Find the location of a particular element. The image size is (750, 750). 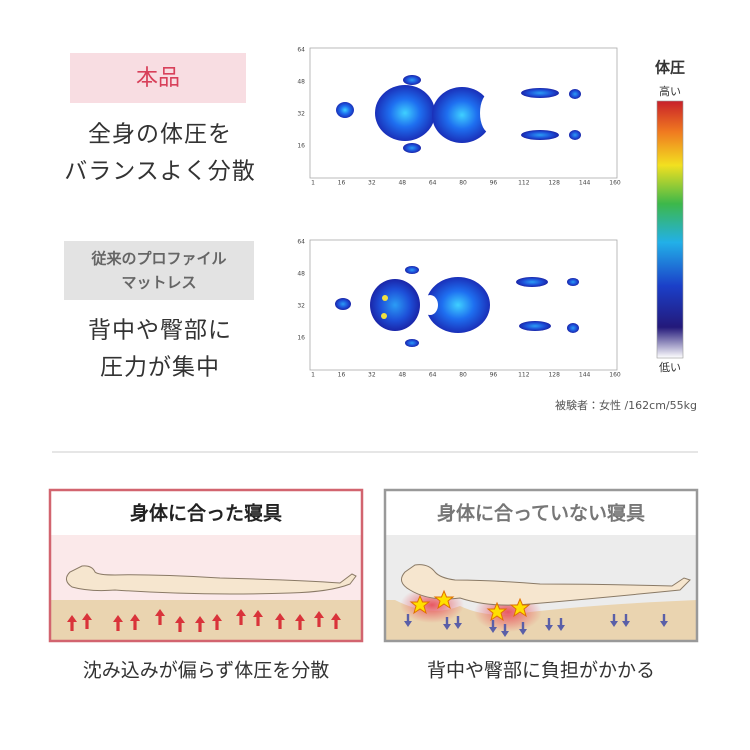

note: 被験者：女性 /162cm/55kg is located at coordinates (626, 405).